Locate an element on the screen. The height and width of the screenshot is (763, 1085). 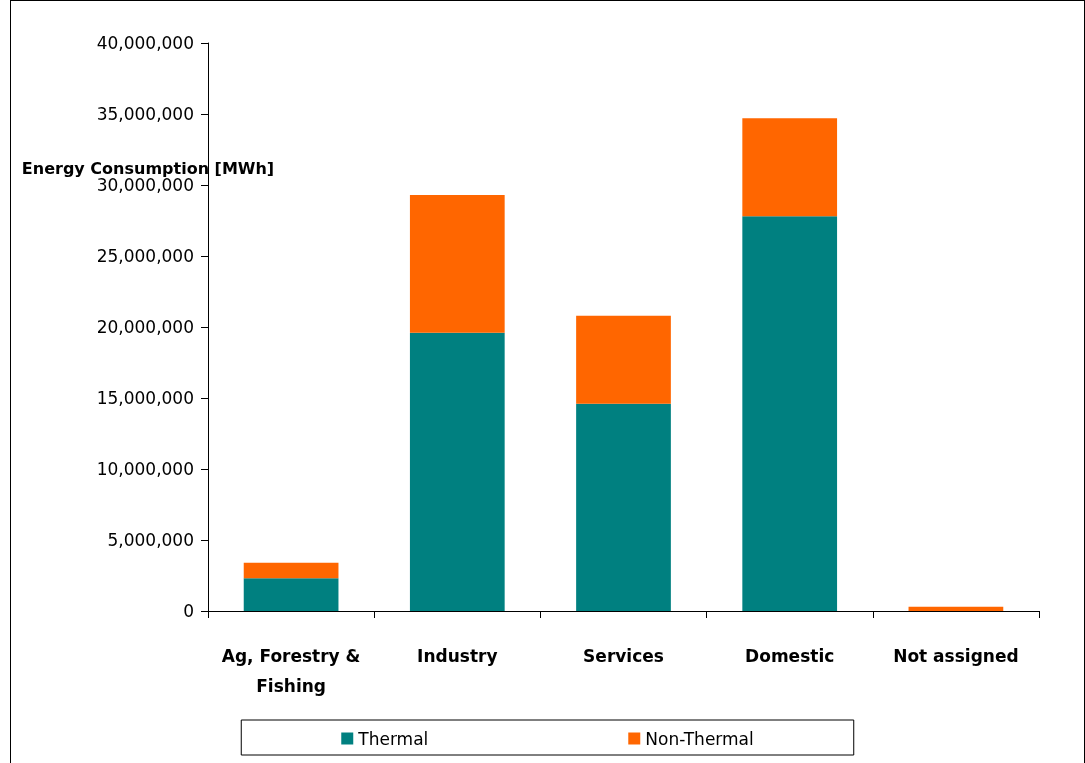
y-axis-title: Energy Consumption [MWh] is located at coordinates (148, 169).